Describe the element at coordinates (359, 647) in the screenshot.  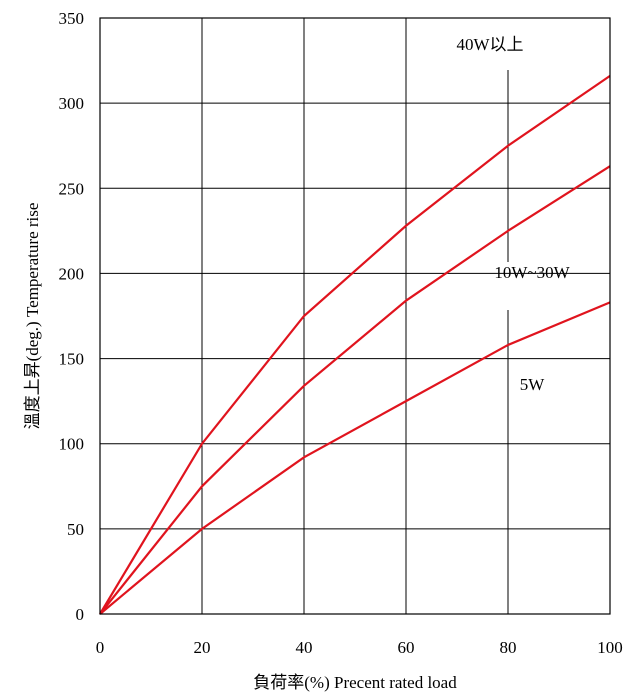
I see `x-axis-ticks: 0 20 40 60 80 100` at that location.